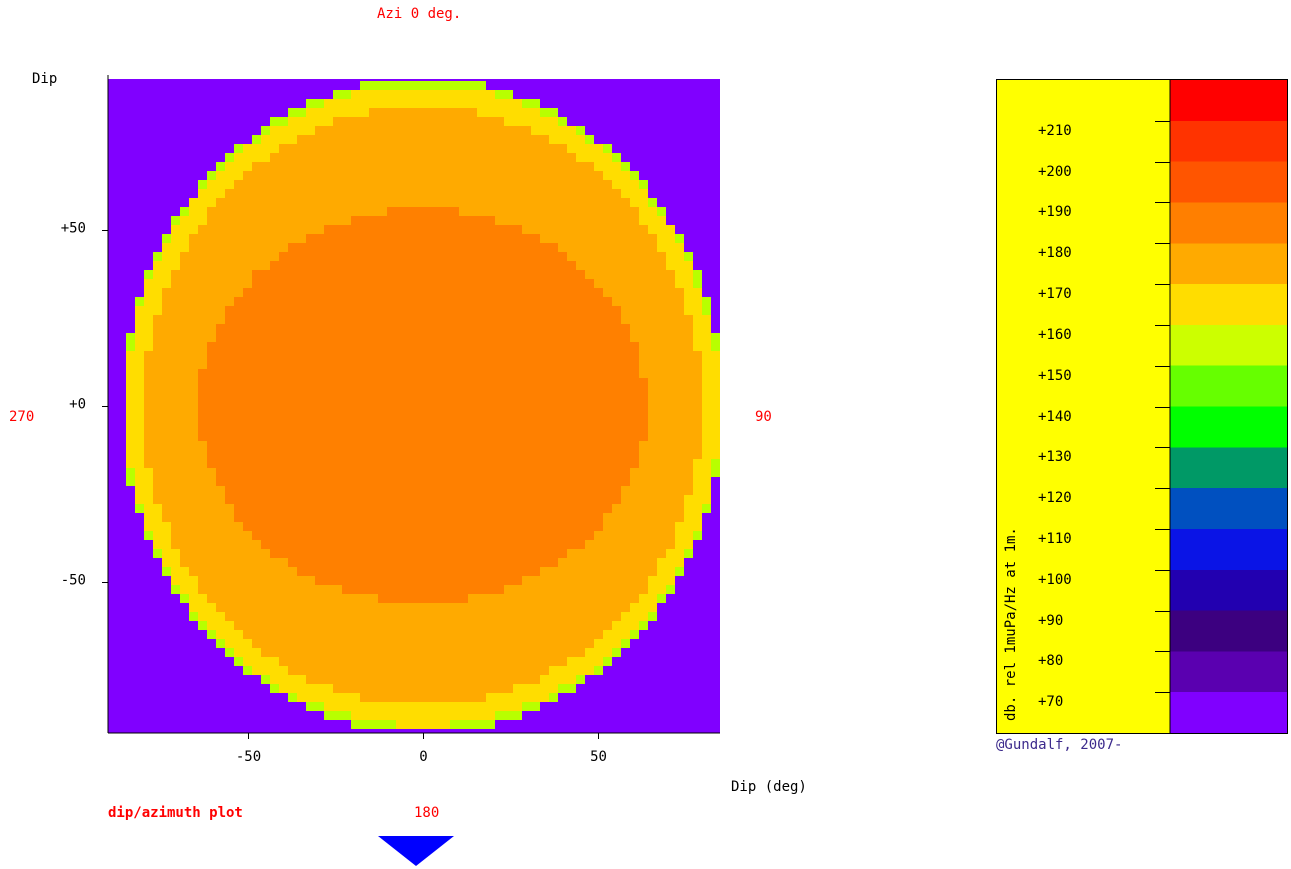  I want to click on x-axis-title: Dip (deg), so click(769, 787).